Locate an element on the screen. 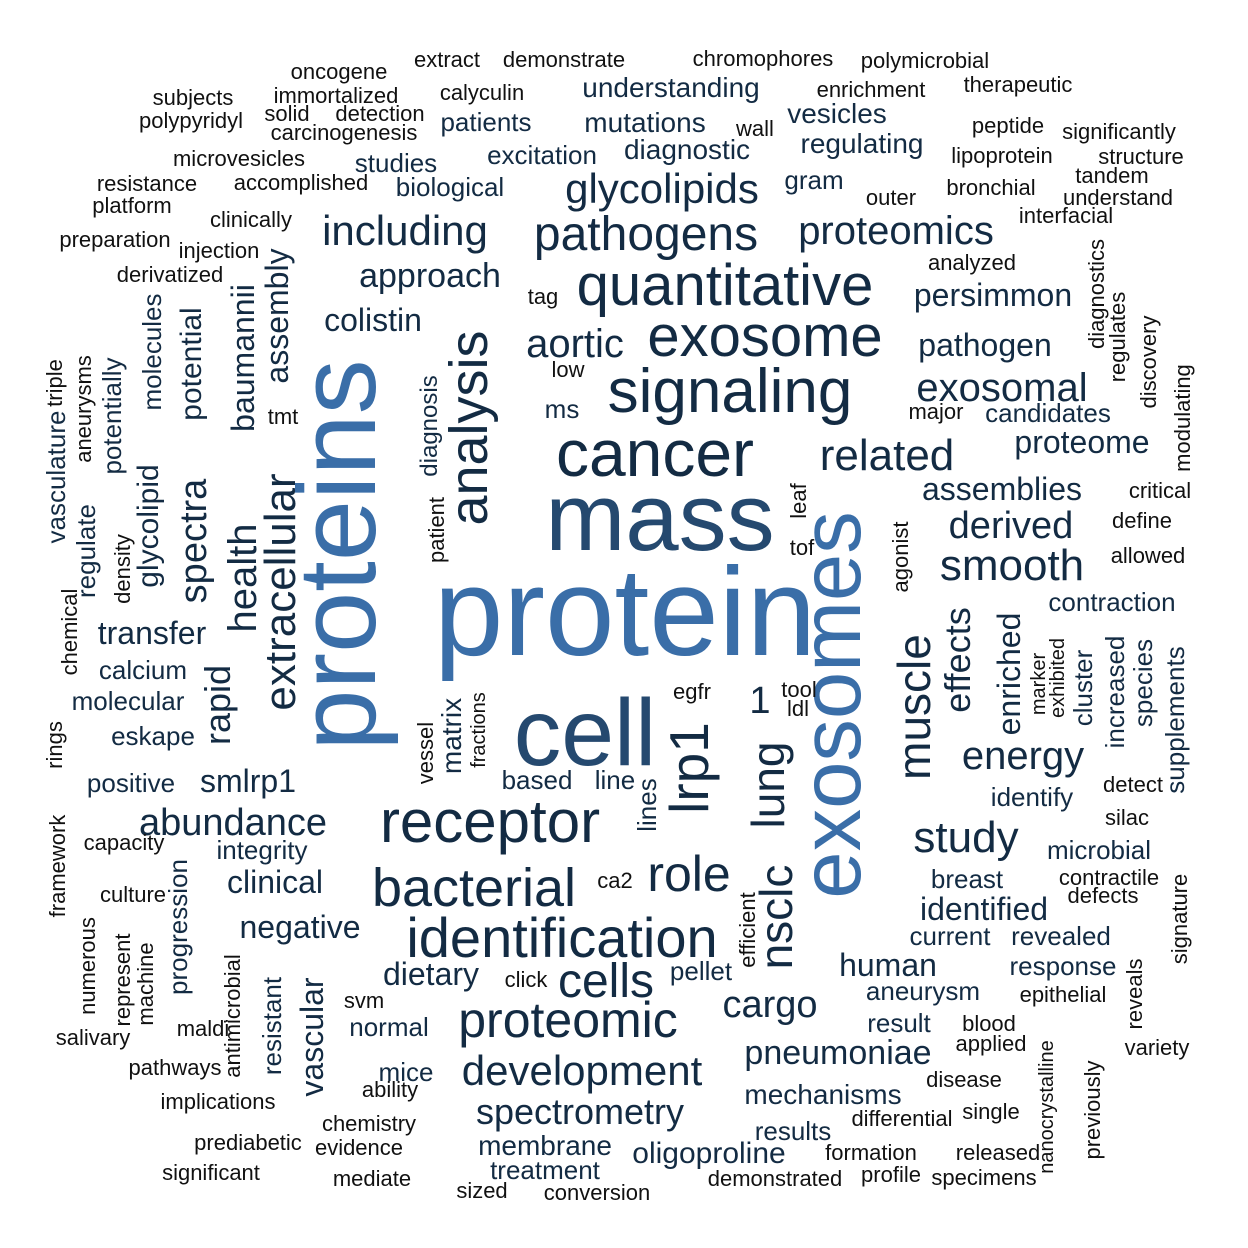  word-diagnosis: diagnosis is located at coordinates (429, 425).